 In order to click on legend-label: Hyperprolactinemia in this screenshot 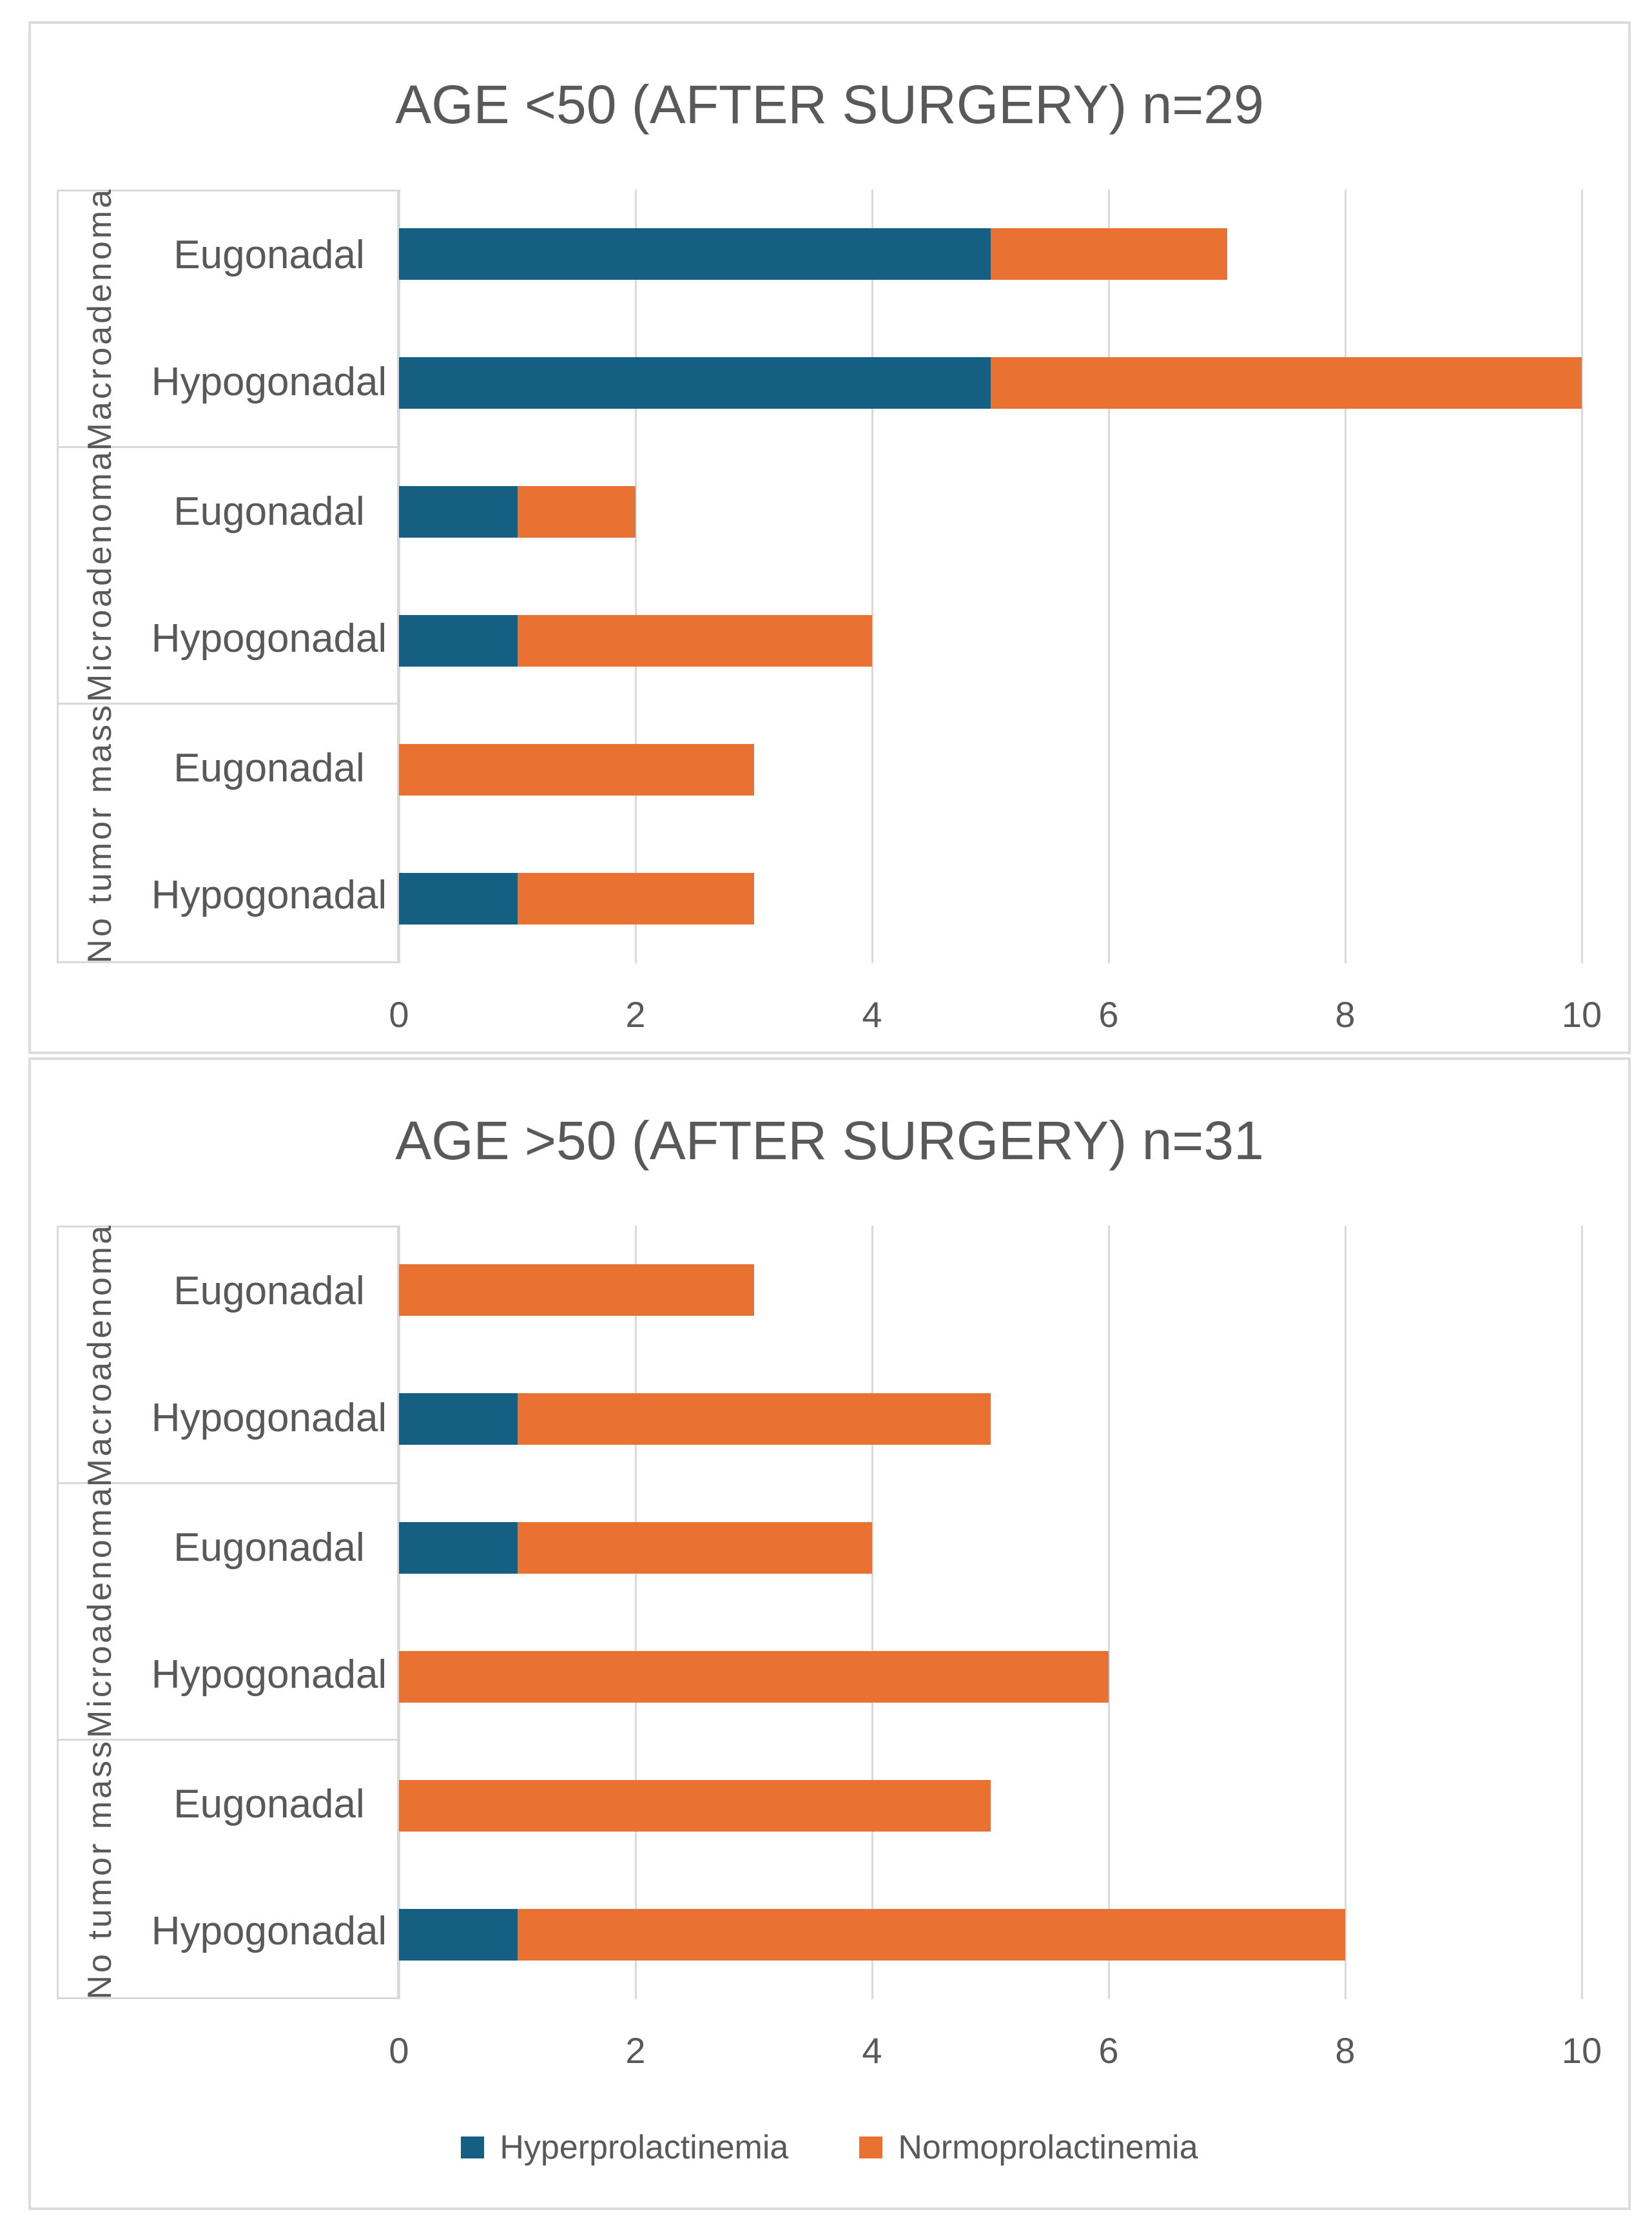, I will do `click(644, 2147)`.